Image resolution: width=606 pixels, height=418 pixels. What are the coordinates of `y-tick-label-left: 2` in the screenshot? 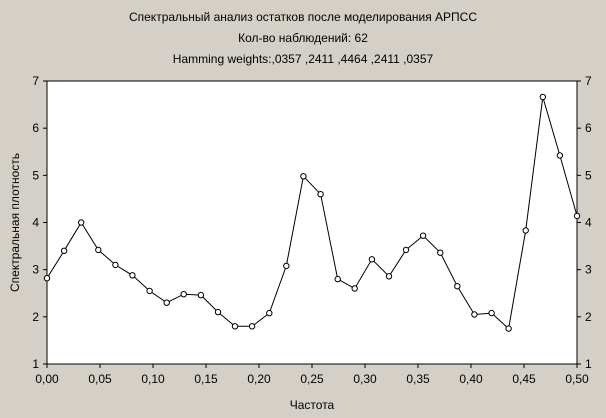 It's located at (35, 317).